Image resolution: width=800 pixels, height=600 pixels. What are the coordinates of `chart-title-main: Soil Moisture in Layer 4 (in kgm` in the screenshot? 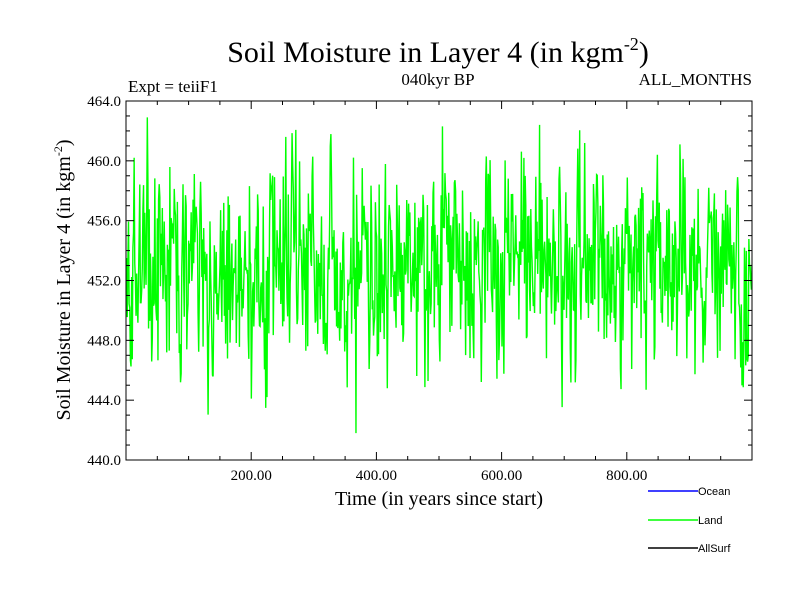 It's located at (425, 52).